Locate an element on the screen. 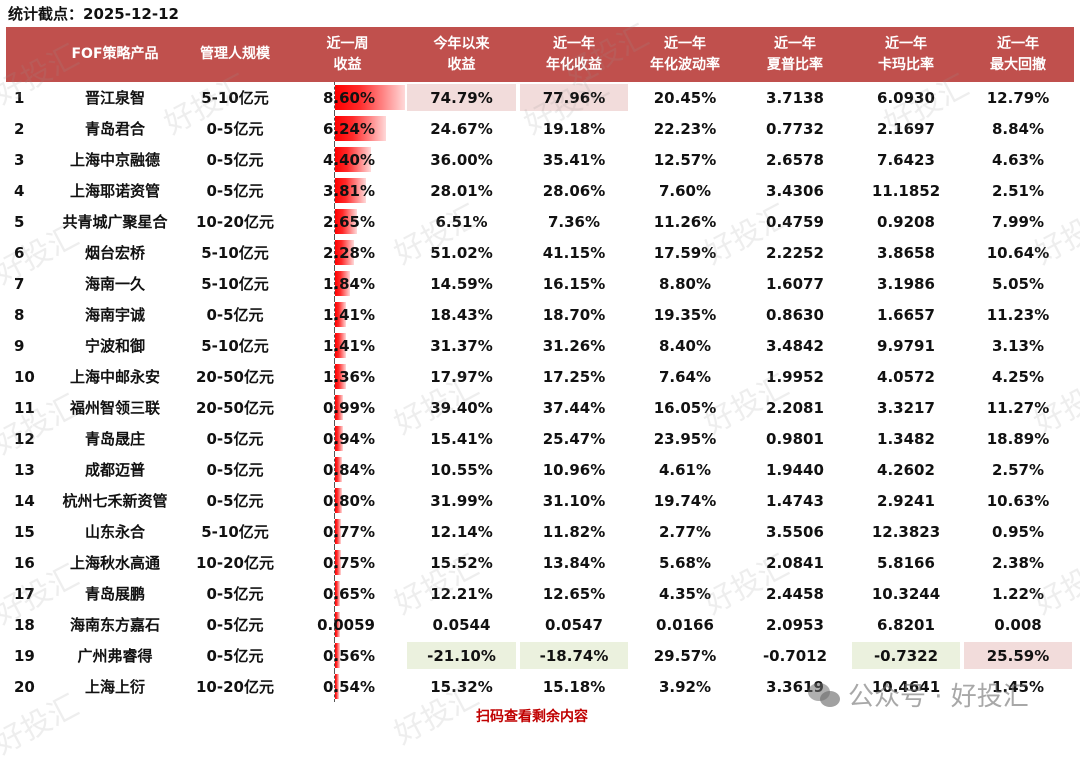  calmar-ratio: 5.8166 is located at coordinates (906, 562).